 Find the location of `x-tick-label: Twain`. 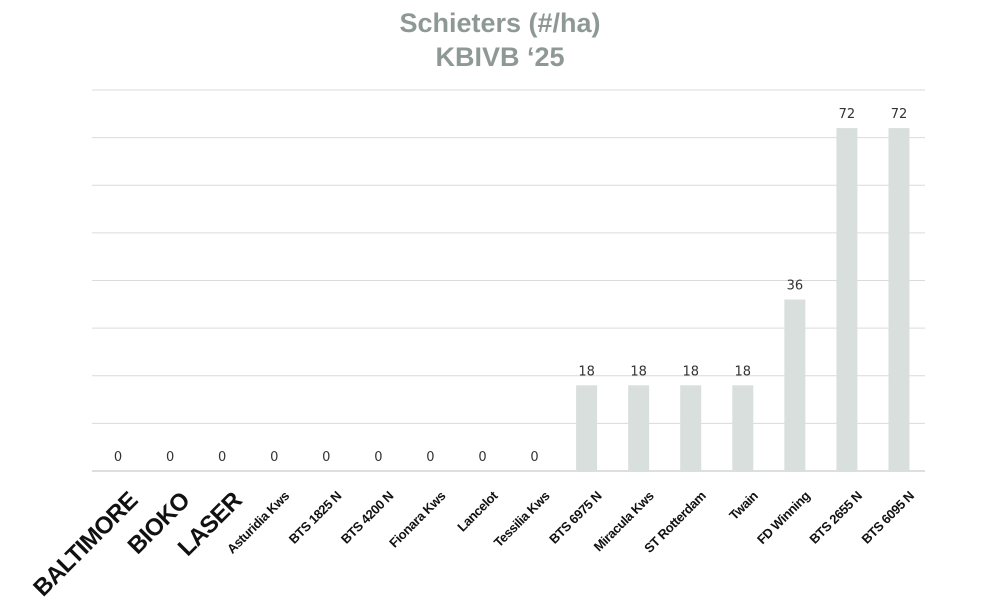

x-tick-label: Twain is located at coordinates (743, 505).